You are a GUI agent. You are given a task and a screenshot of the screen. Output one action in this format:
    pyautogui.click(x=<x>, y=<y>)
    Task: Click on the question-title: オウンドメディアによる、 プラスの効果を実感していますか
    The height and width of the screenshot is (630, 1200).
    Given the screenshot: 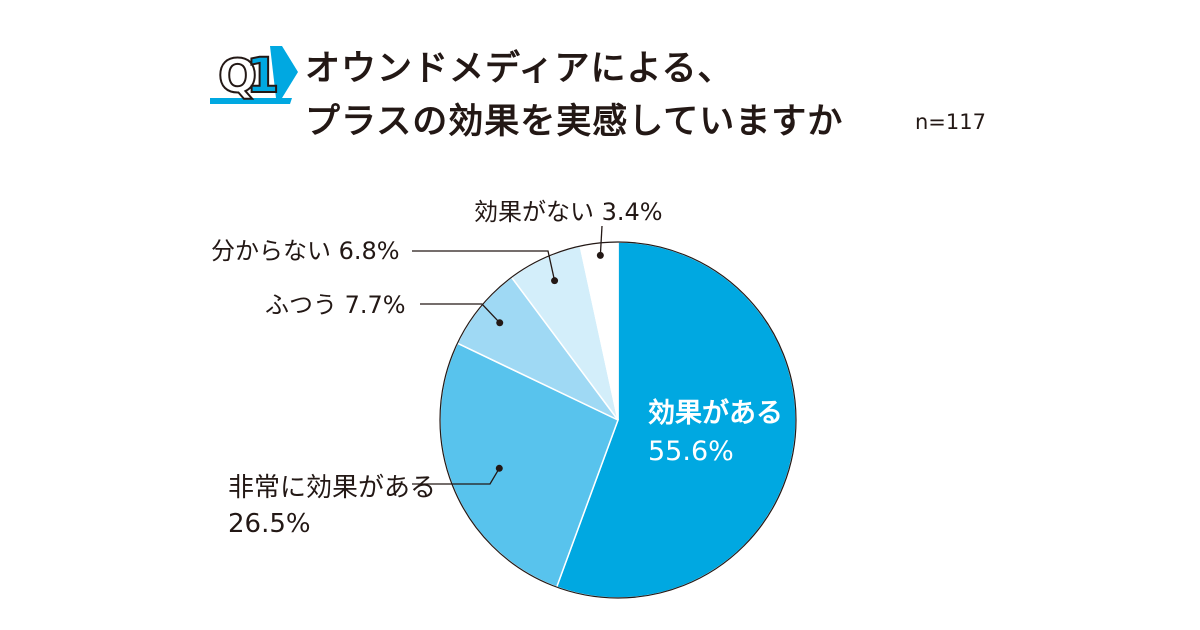 What is the action you would take?
    pyautogui.click(x=574, y=96)
    